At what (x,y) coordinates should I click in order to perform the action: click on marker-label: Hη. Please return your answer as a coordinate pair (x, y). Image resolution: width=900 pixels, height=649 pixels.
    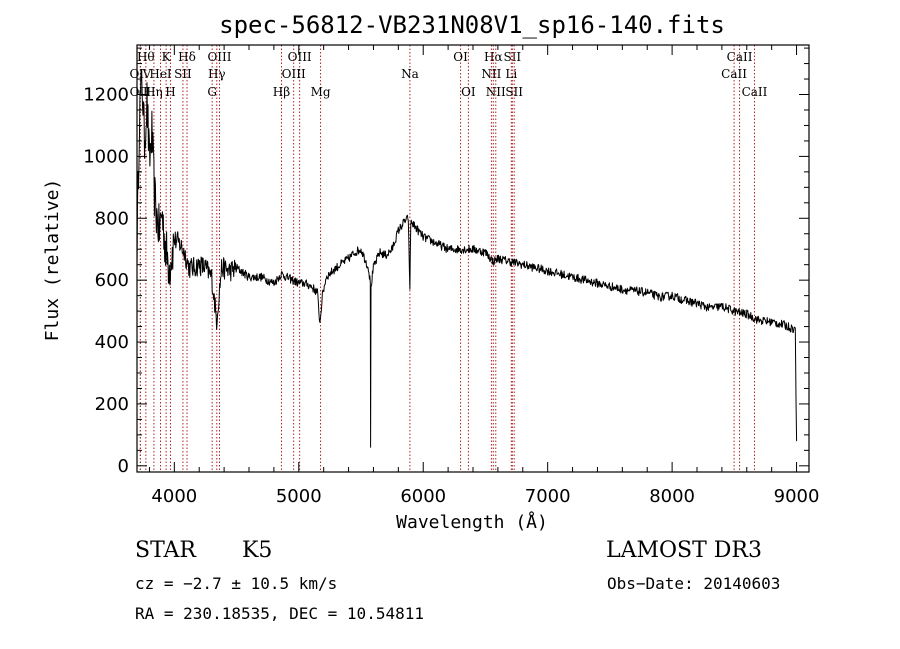
    Looking at the image, I should click on (154, 92).